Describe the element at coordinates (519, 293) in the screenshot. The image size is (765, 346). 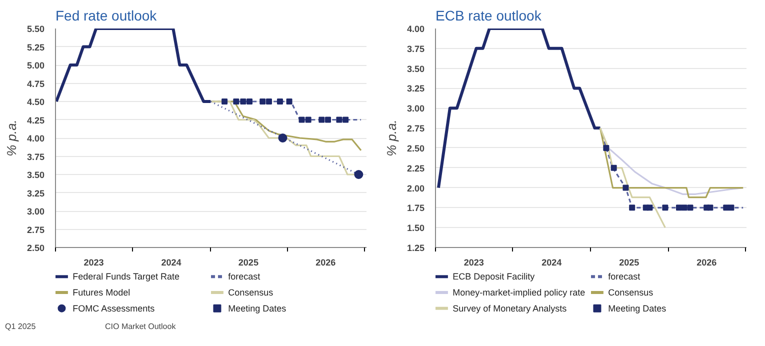
I see `legend-label: Money-market-implied policy rate` at that location.